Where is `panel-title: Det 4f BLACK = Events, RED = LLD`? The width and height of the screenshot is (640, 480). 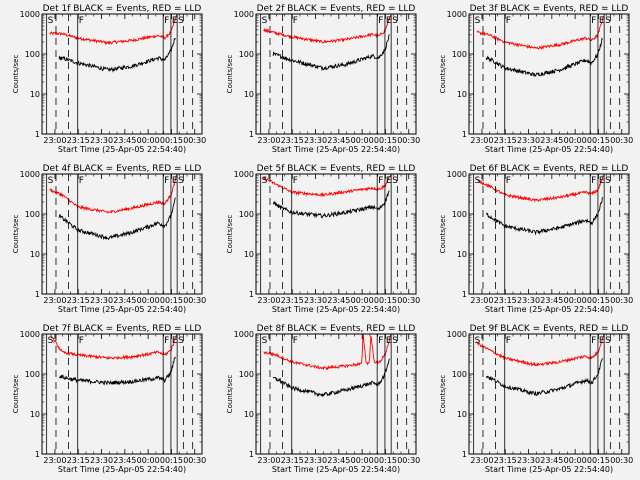
panel-title: Det 4f BLACK = Events, RED = LLD is located at coordinates (122, 169).